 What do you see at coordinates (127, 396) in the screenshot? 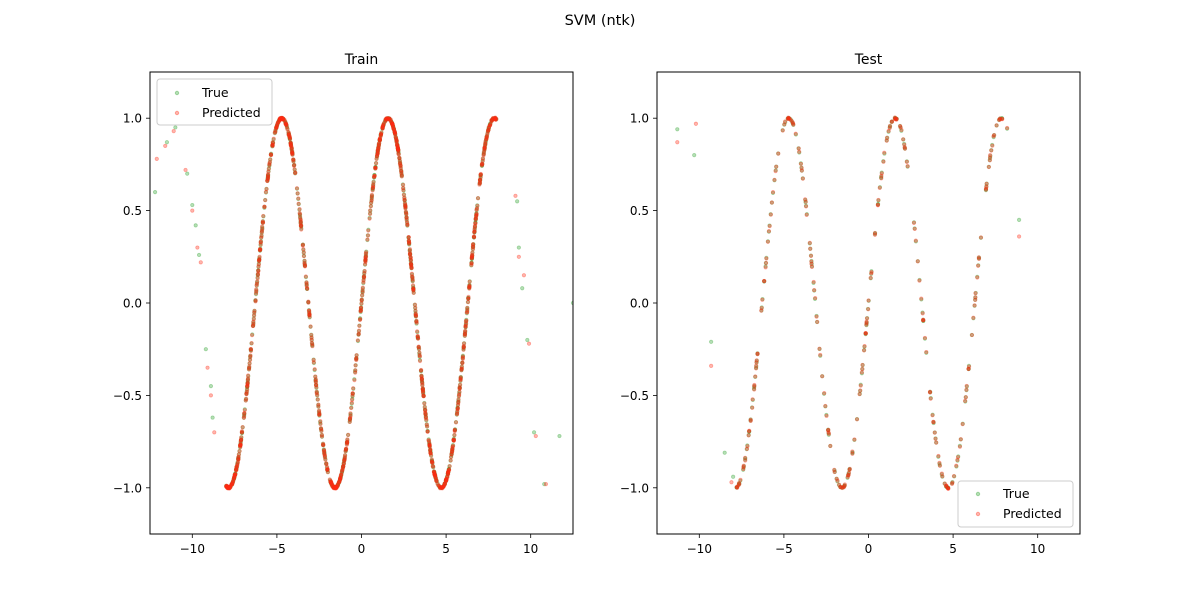
I see `train-y-tick-label: −0.5` at bounding box center [127, 396].